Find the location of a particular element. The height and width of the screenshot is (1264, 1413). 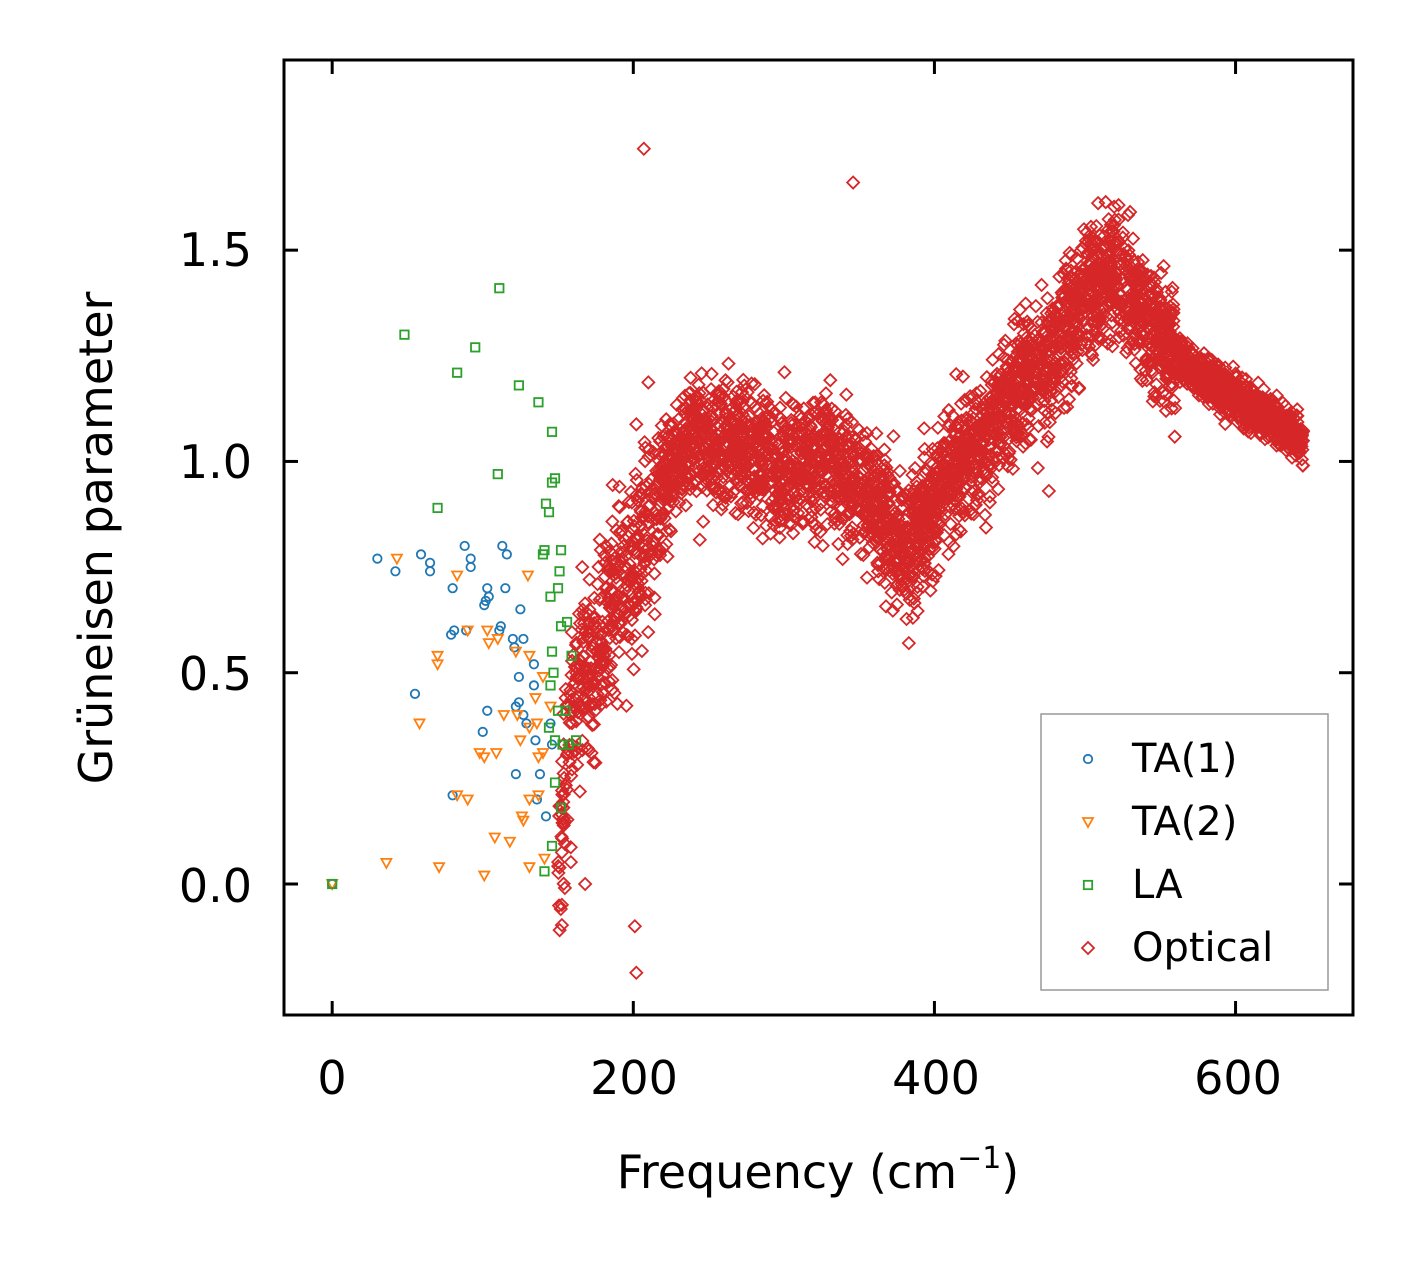

x-tick-label: 600 is located at coordinates (1238, 1078).